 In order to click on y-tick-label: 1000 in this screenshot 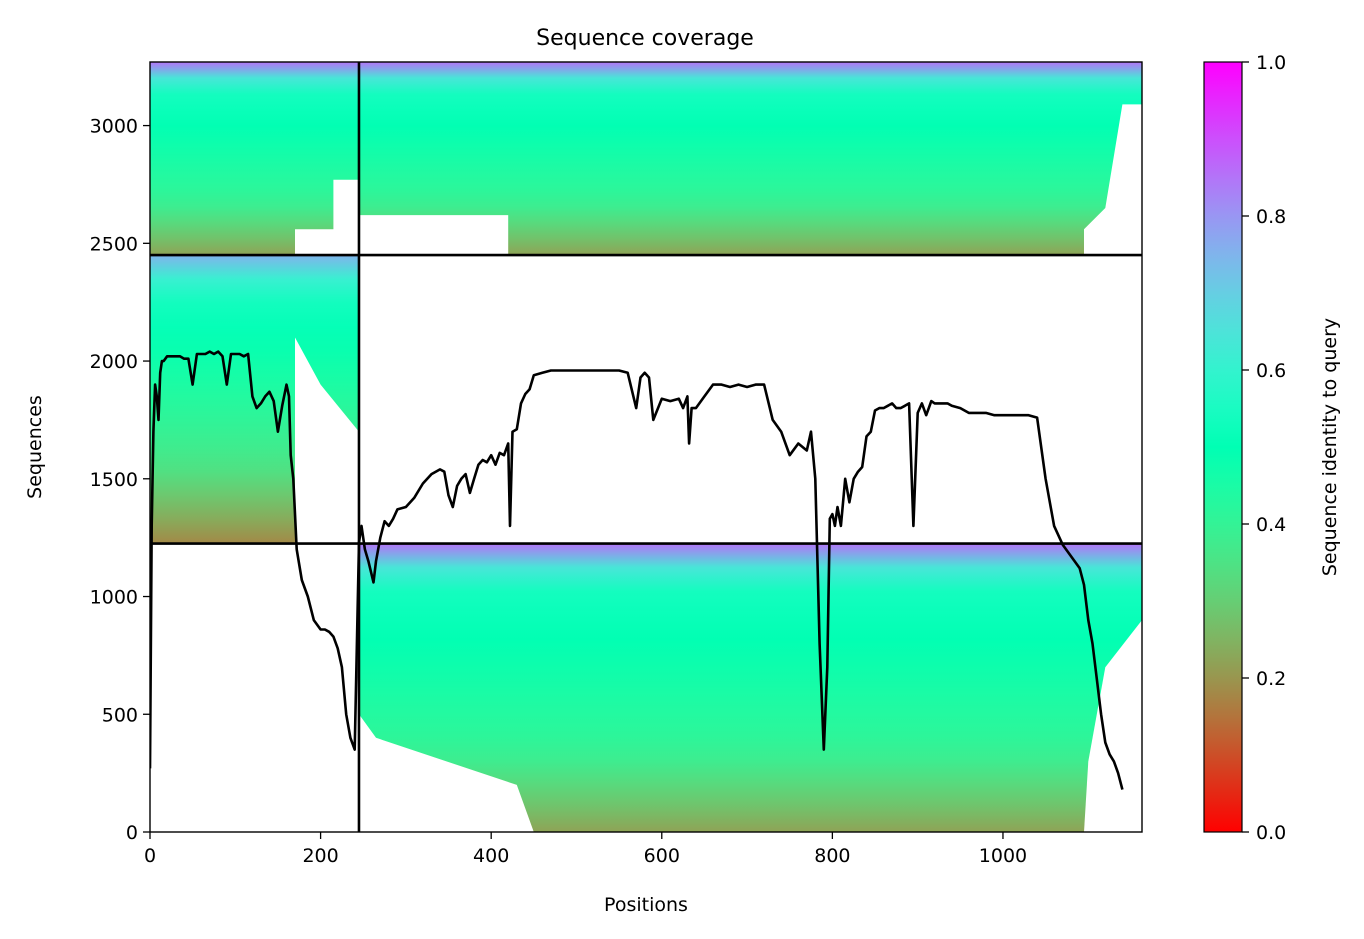, I will do `click(114, 598)`.